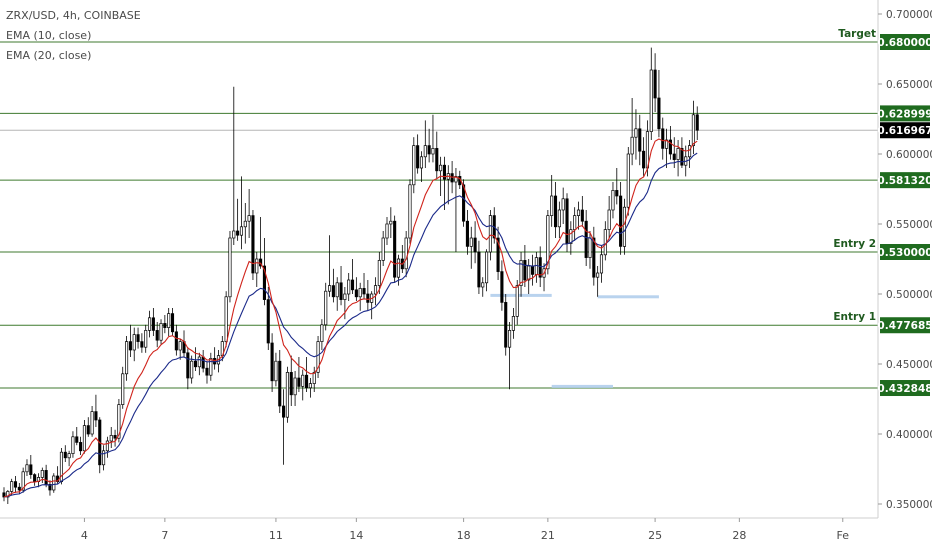 The image size is (932, 554). What do you see at coordinates (655, 535) in the screenshot?
I see `time-tick-label: 25` at bounding box center [655, 535].